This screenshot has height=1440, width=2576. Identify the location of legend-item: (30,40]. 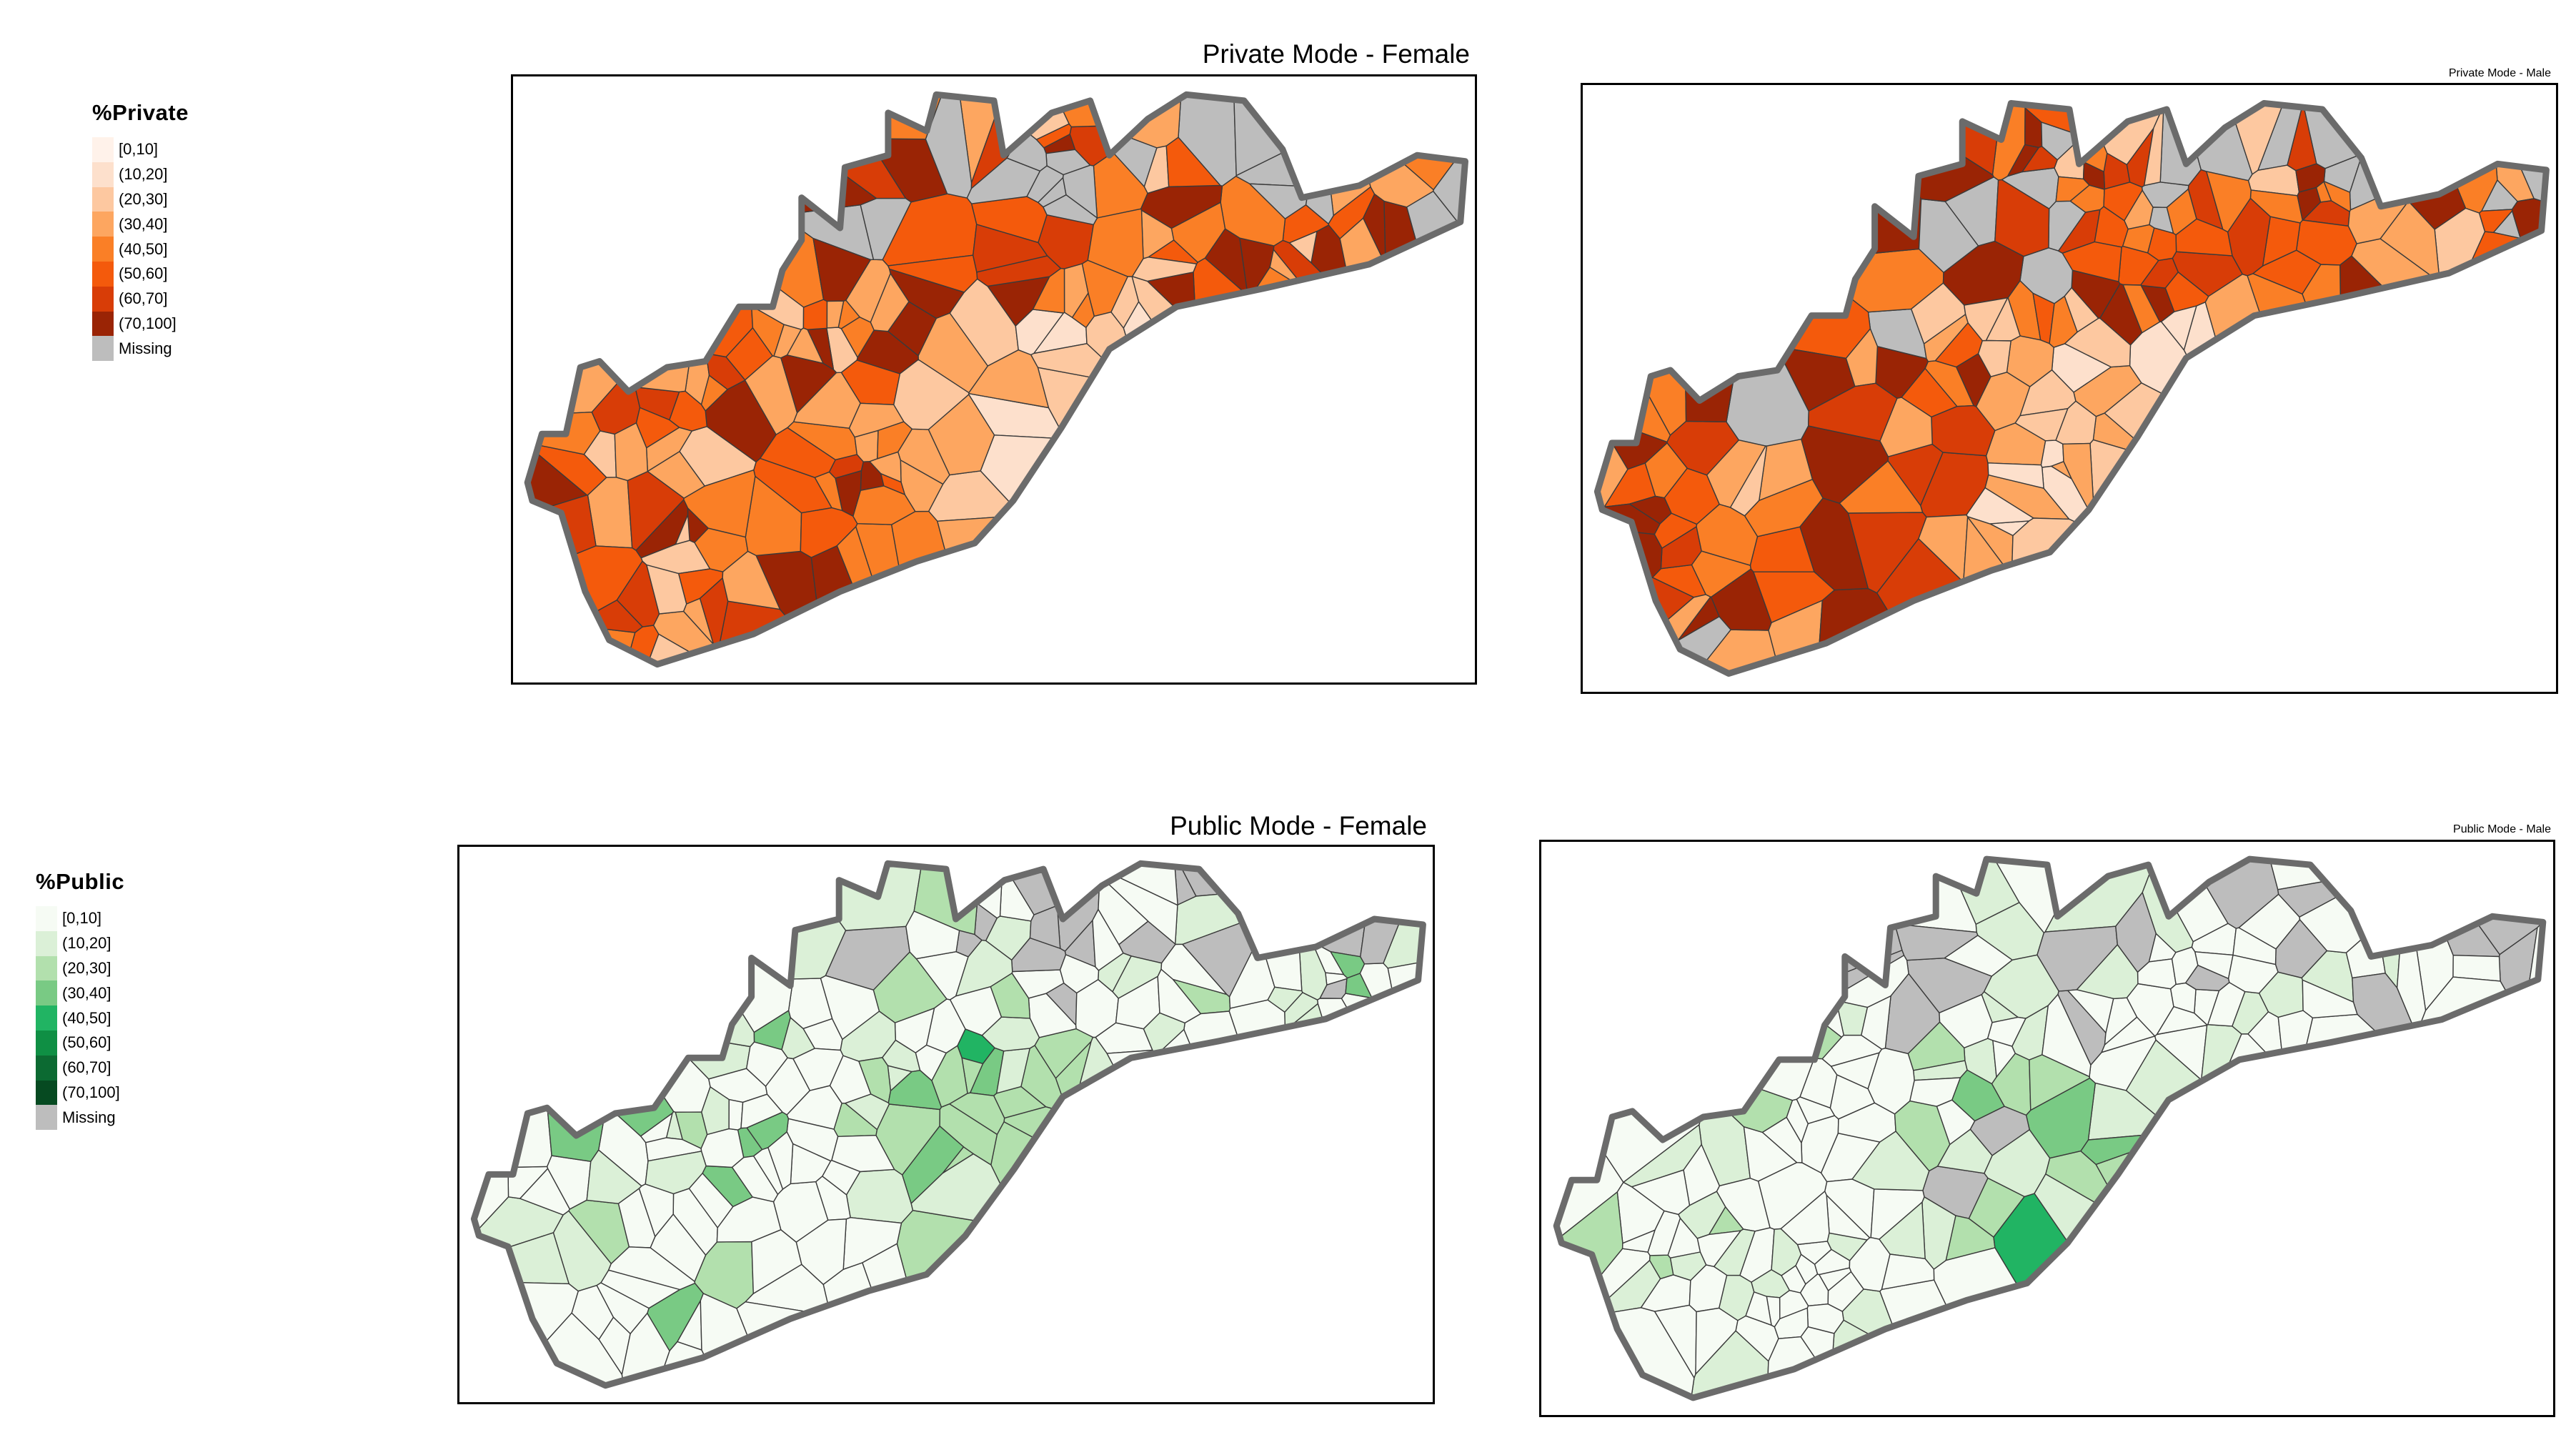
(140, 224).